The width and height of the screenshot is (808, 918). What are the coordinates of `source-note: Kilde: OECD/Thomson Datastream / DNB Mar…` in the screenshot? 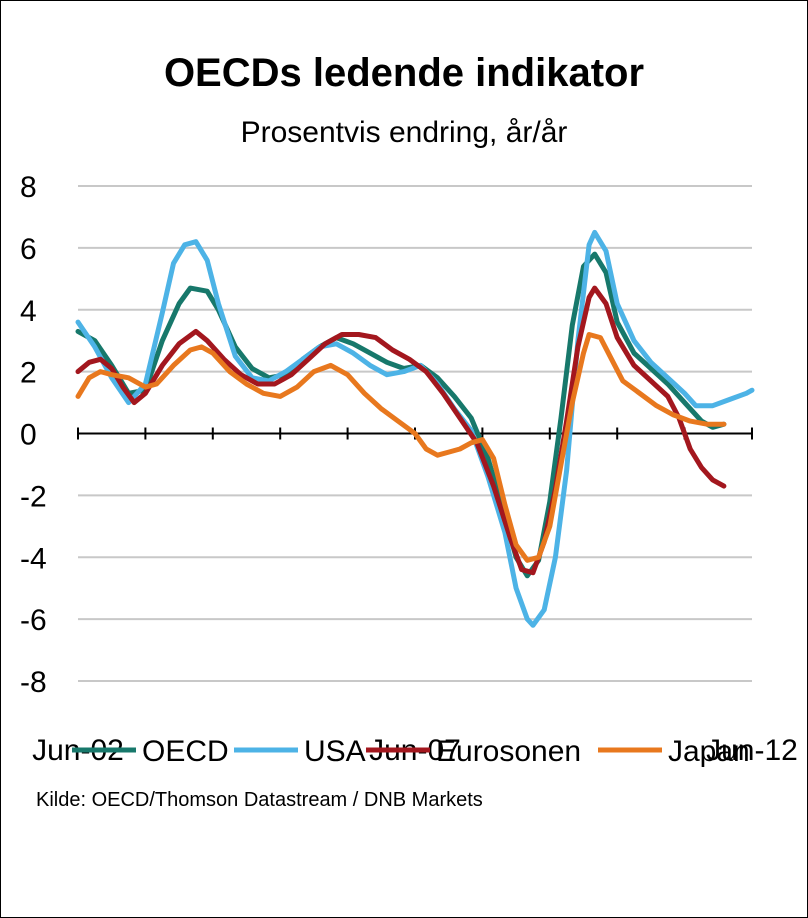 It's located at (259, 800).